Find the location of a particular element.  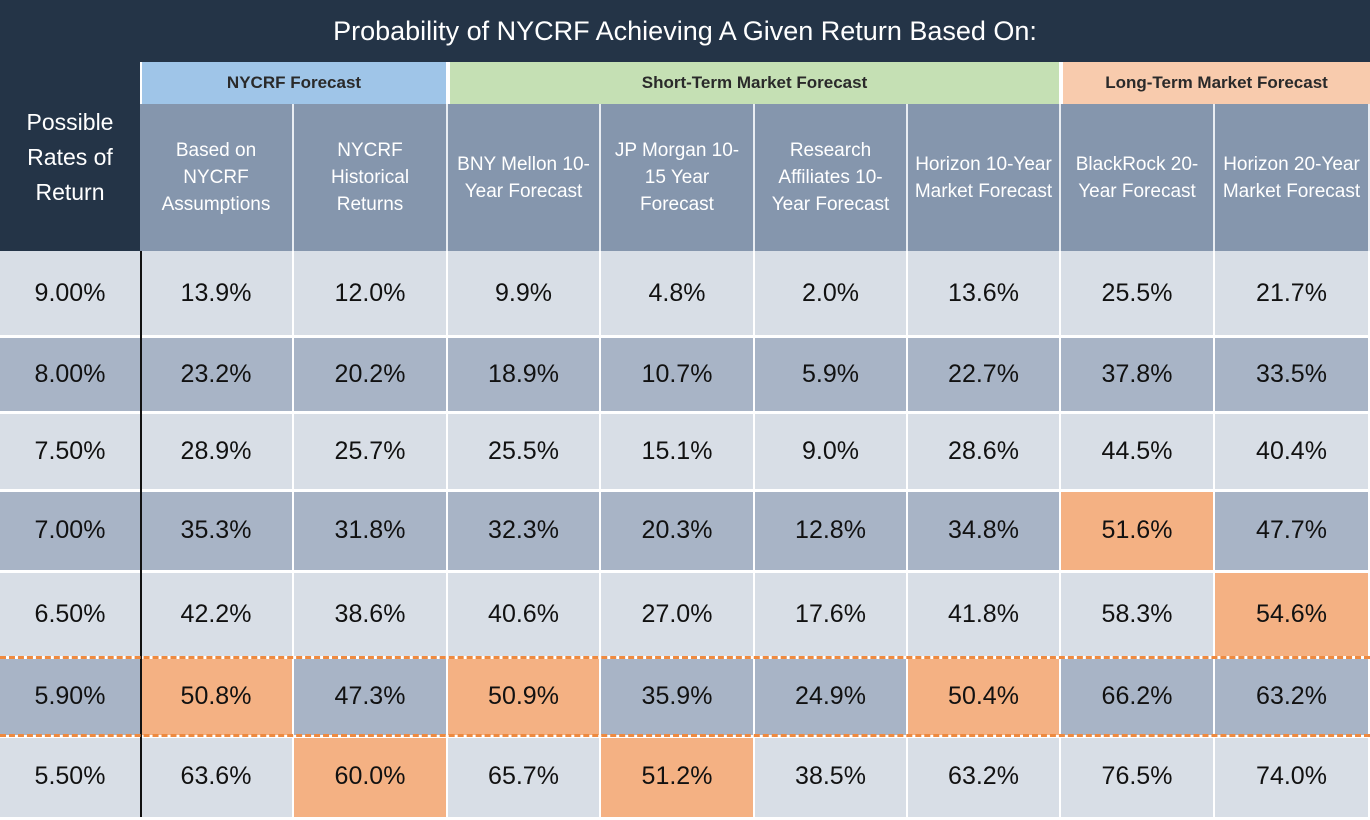

value-cell: 5.9% is located at coordinates (831, 374).